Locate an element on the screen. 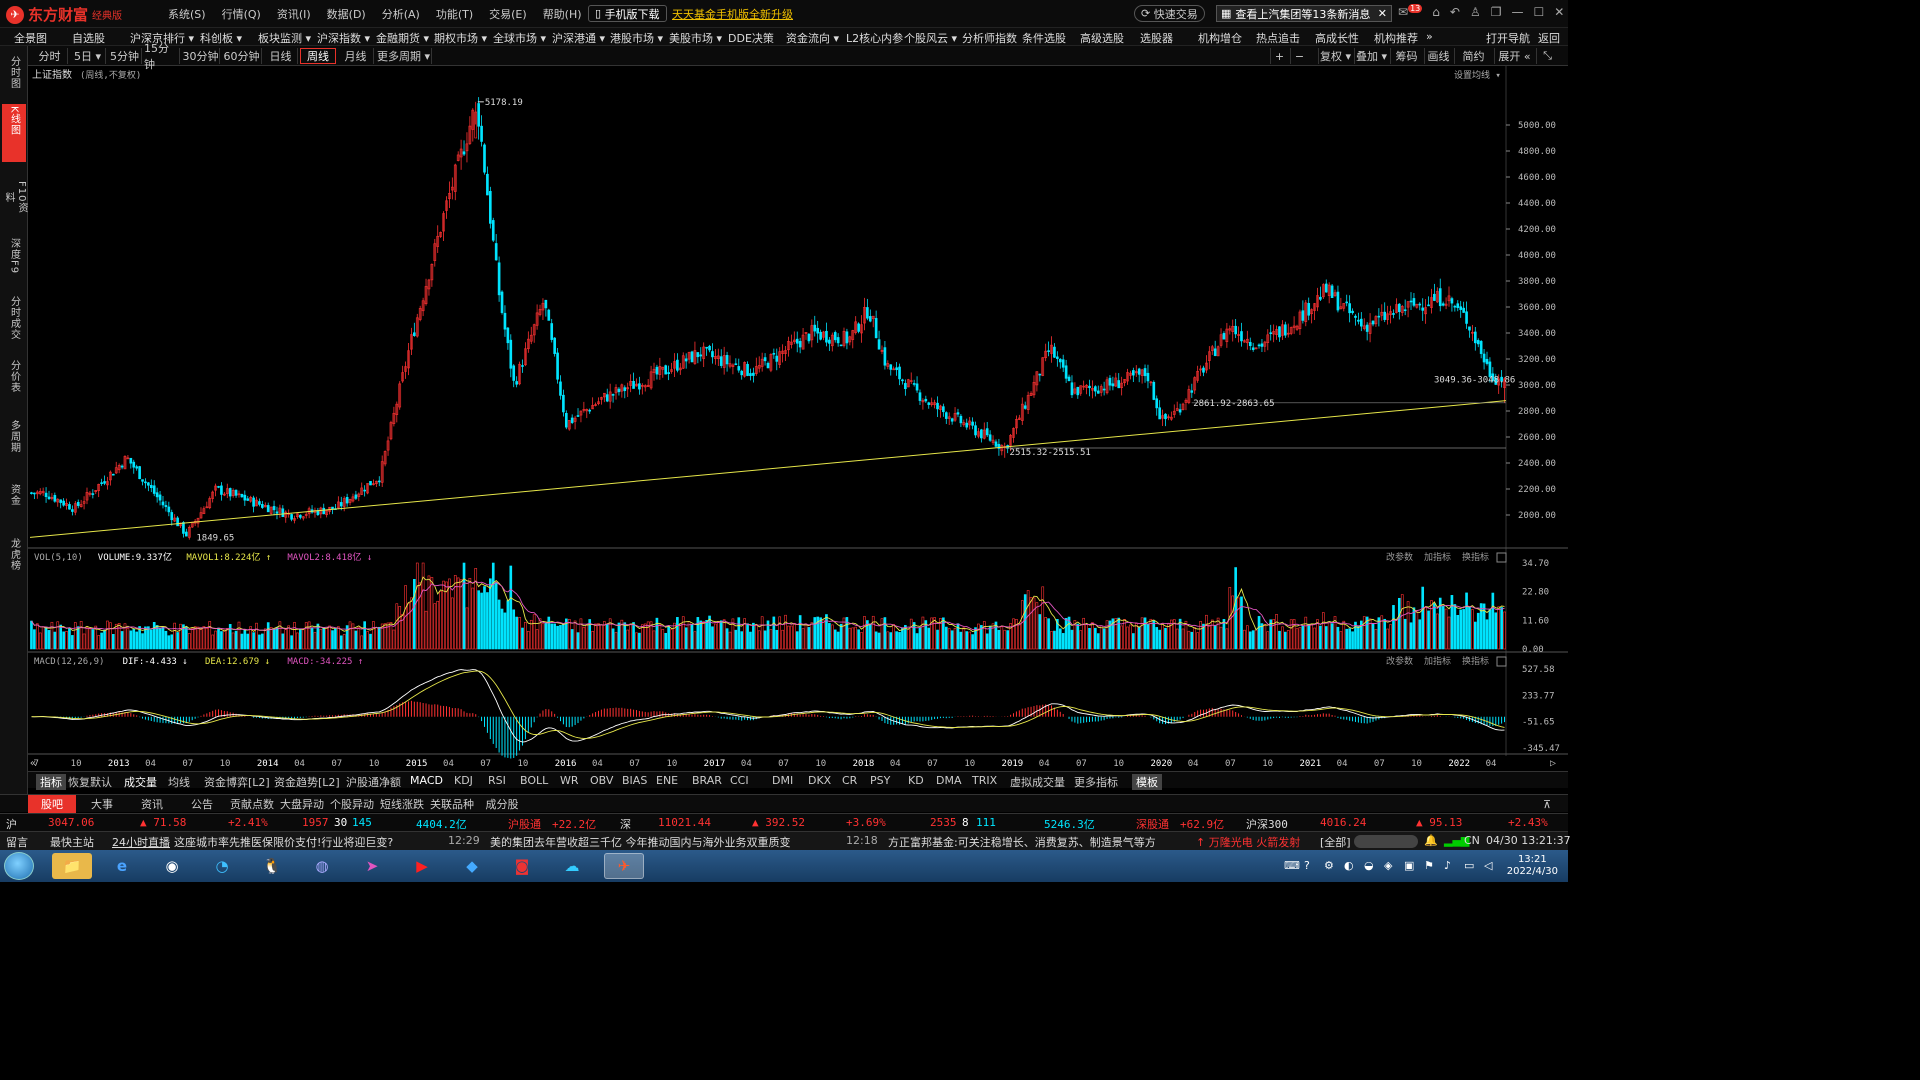 Image resolution: width=1920 pixels, height=1080 pixels. edge-icon: ◔ is located at coordinates (222, 866).